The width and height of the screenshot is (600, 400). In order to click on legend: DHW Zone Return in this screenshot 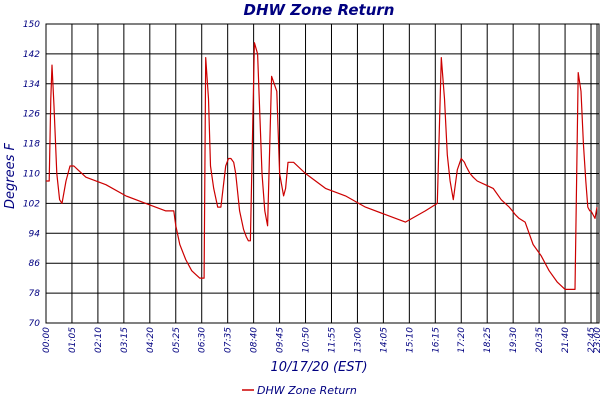, I will do `click(299, 390)`.